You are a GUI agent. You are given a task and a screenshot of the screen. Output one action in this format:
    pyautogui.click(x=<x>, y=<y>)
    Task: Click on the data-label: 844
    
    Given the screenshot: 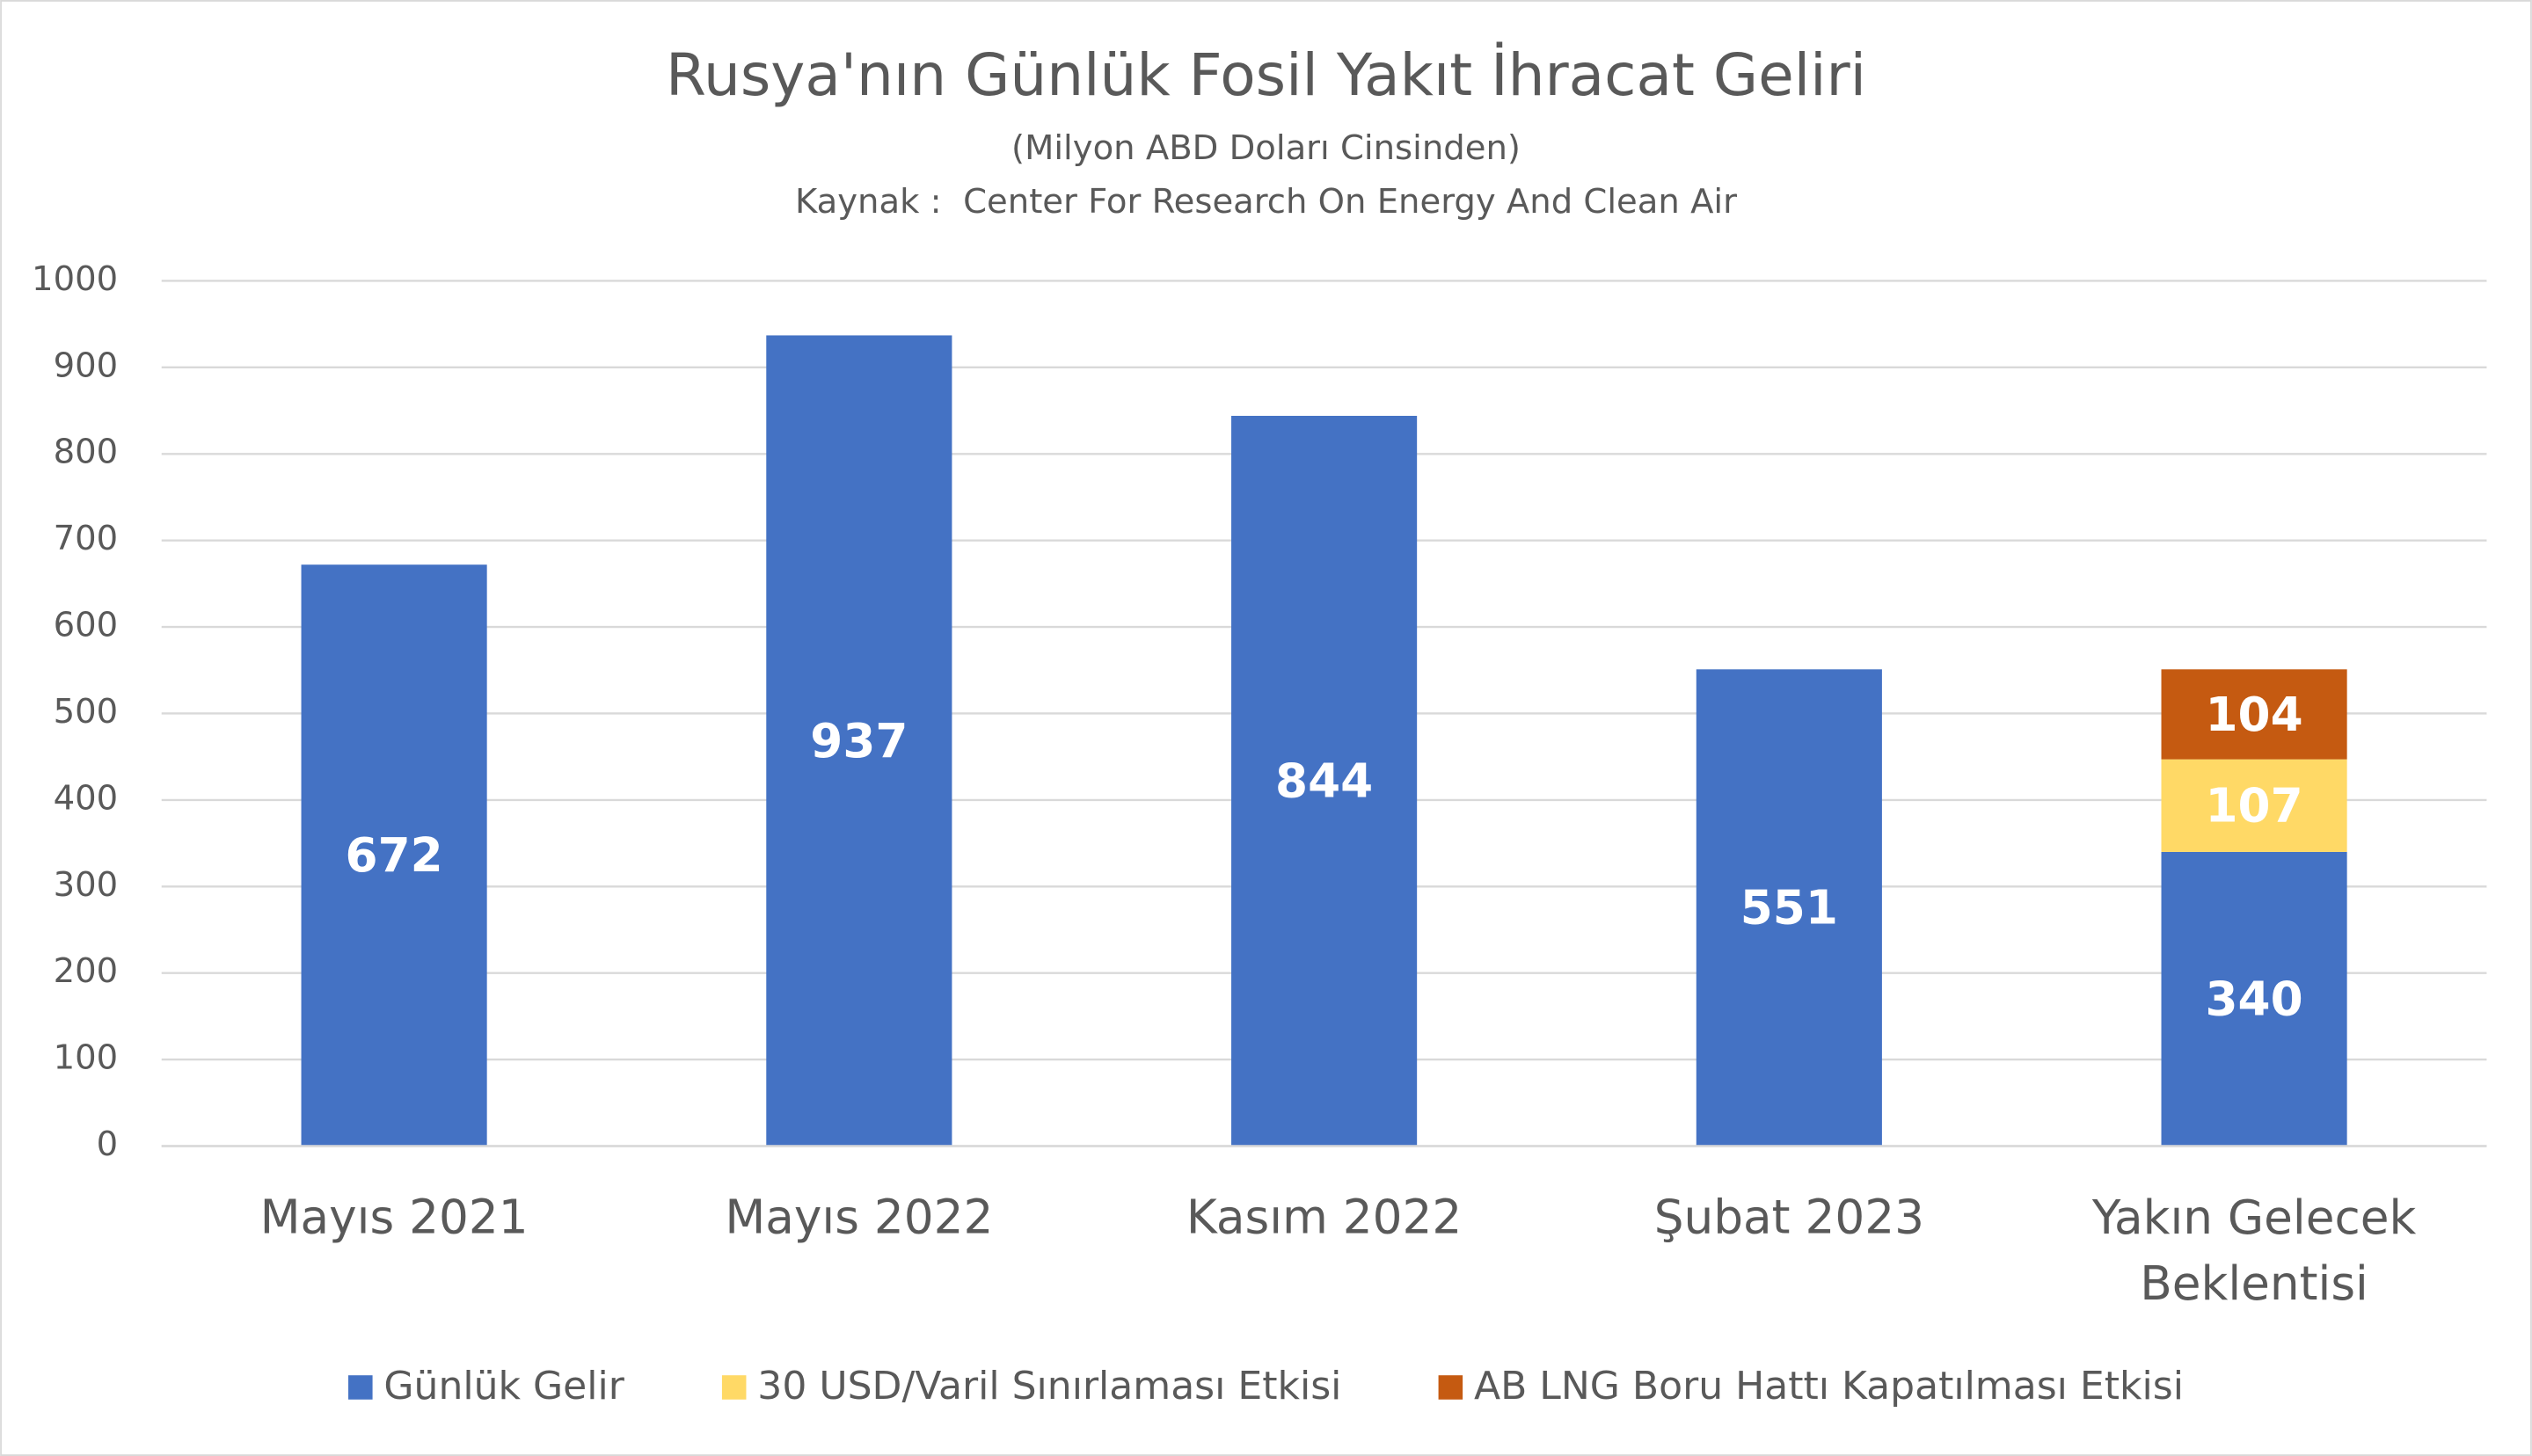 What is the action you would take?
    pyautogui.click(x=1324, y=781)
    